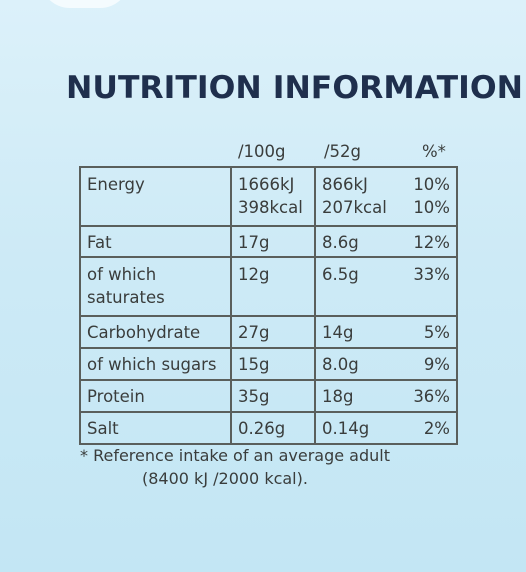  Describe the element at coordinates (225, 478) in the screenshot. I see `footnote-line-2: (8400 kJ /2000 kcal).` at that location.